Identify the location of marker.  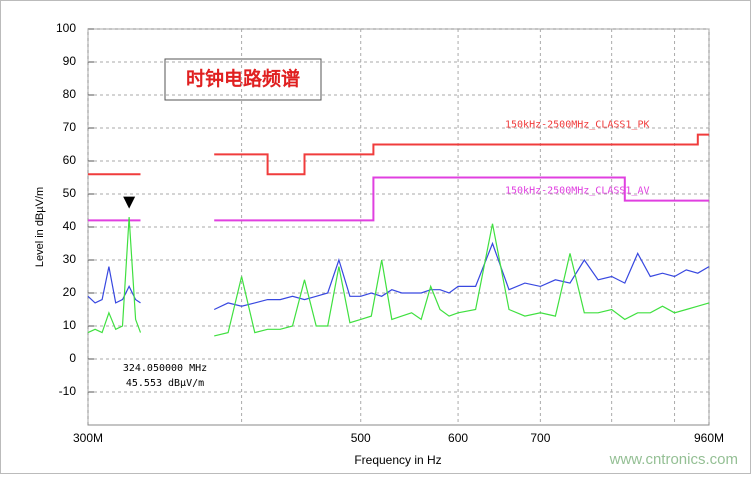
(129, 202).